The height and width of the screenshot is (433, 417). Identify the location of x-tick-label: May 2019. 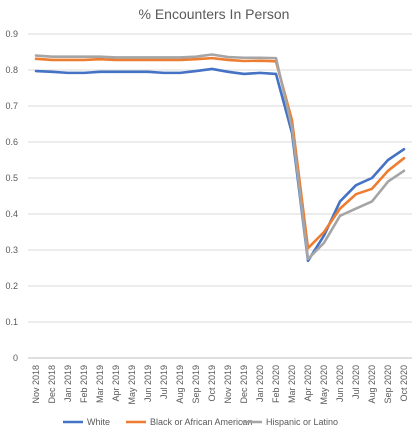
(132, 385).